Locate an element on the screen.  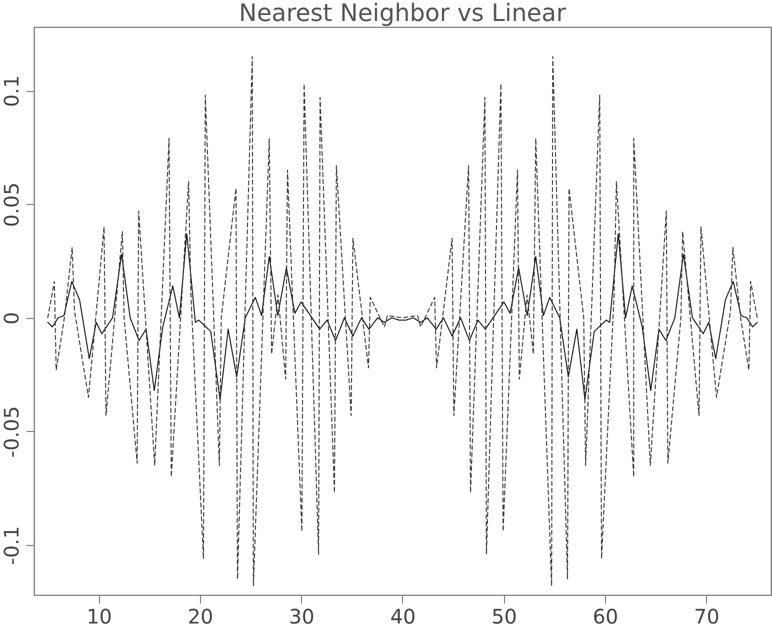
y-tick-label: 0.05 is located at coordinates (12, 204).